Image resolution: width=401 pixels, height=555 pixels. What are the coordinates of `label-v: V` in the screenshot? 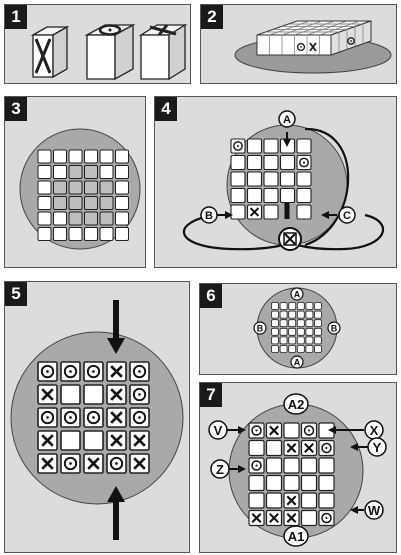 It's located at (218, 430).